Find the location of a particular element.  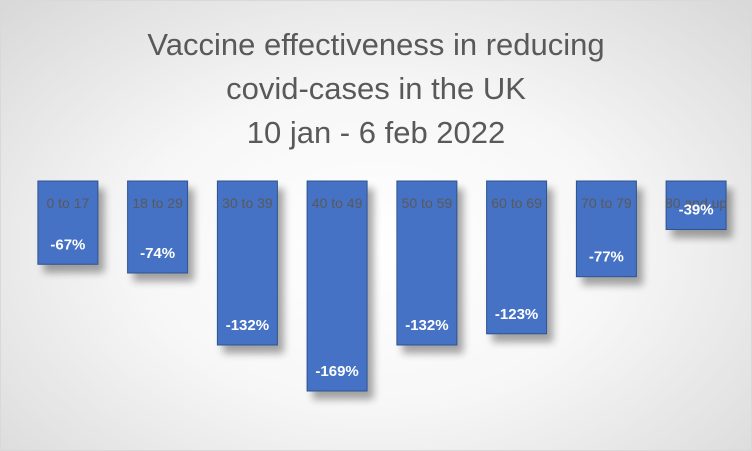

data-label: -74% is located at coordinates (157, 253).